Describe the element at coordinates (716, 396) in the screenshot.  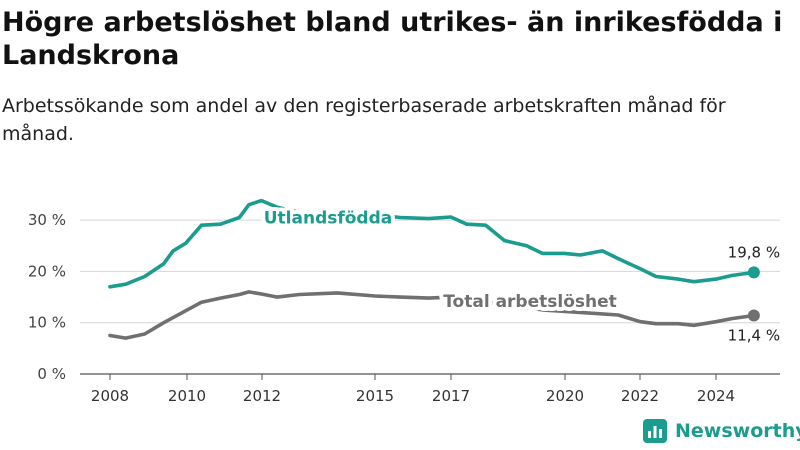
I see `x-tick-label: 2024` at that location.